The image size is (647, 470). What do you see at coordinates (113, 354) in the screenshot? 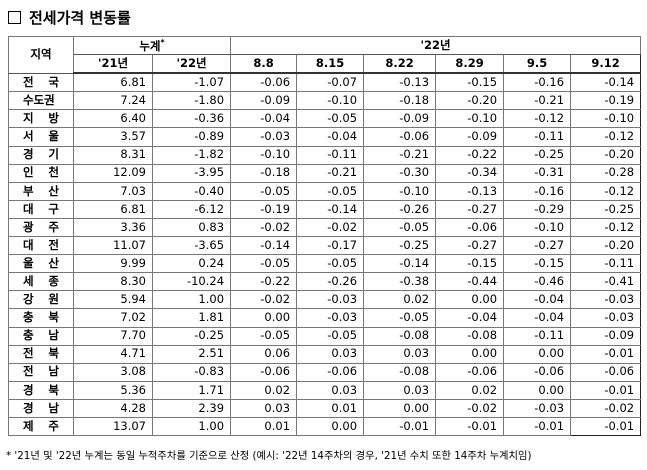
I see `value-cell: 4.71` at bounding box center [113, 354].